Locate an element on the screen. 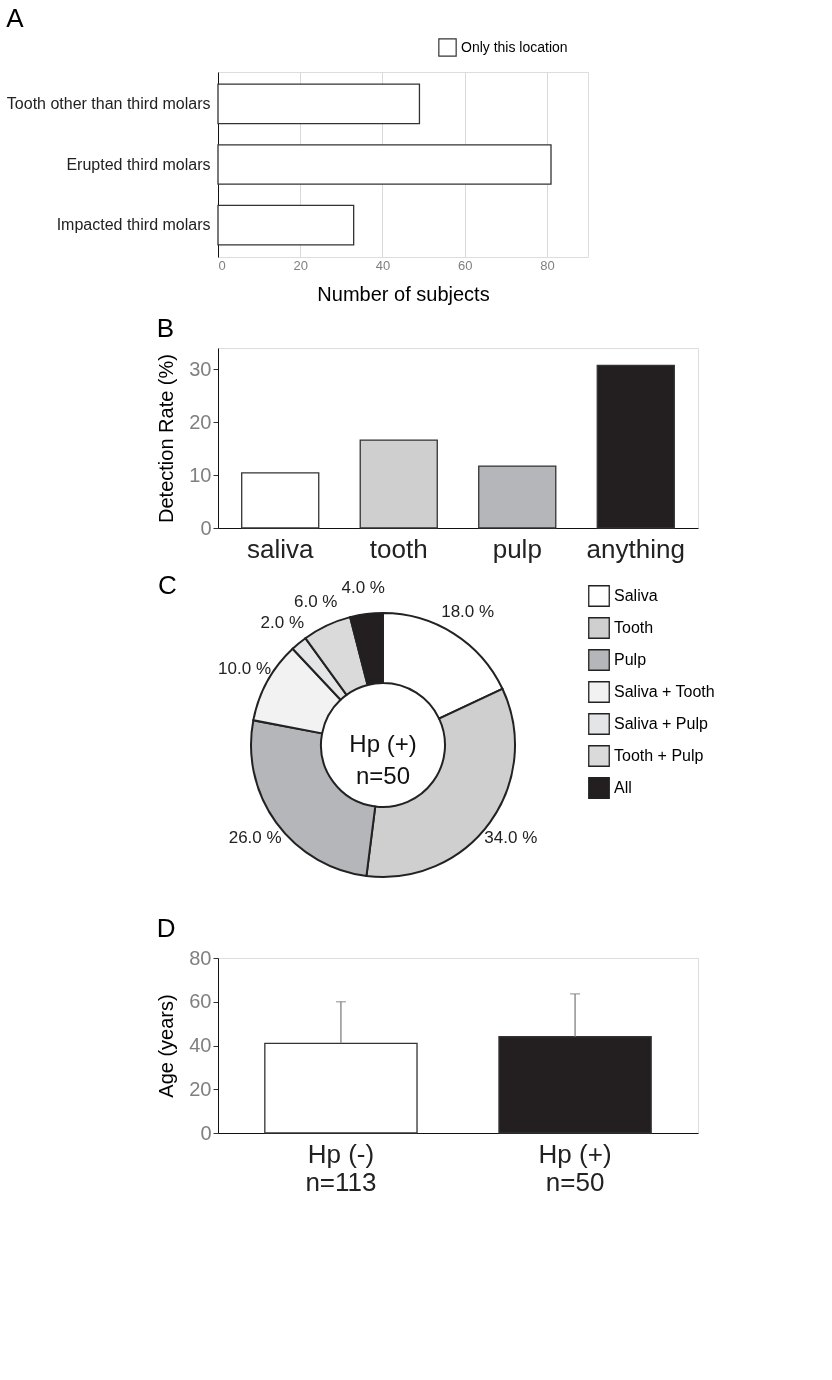  x-tick-label: 40 is located at coordinates (383, 265).